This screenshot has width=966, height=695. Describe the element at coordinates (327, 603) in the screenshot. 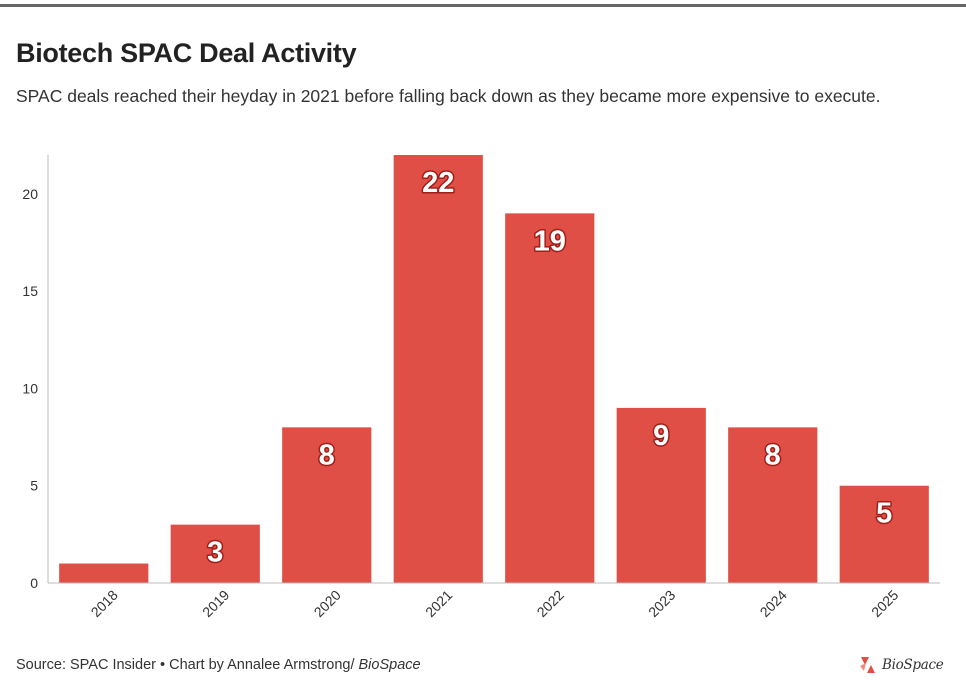

I see `x-tick-label: 2020` at that location.